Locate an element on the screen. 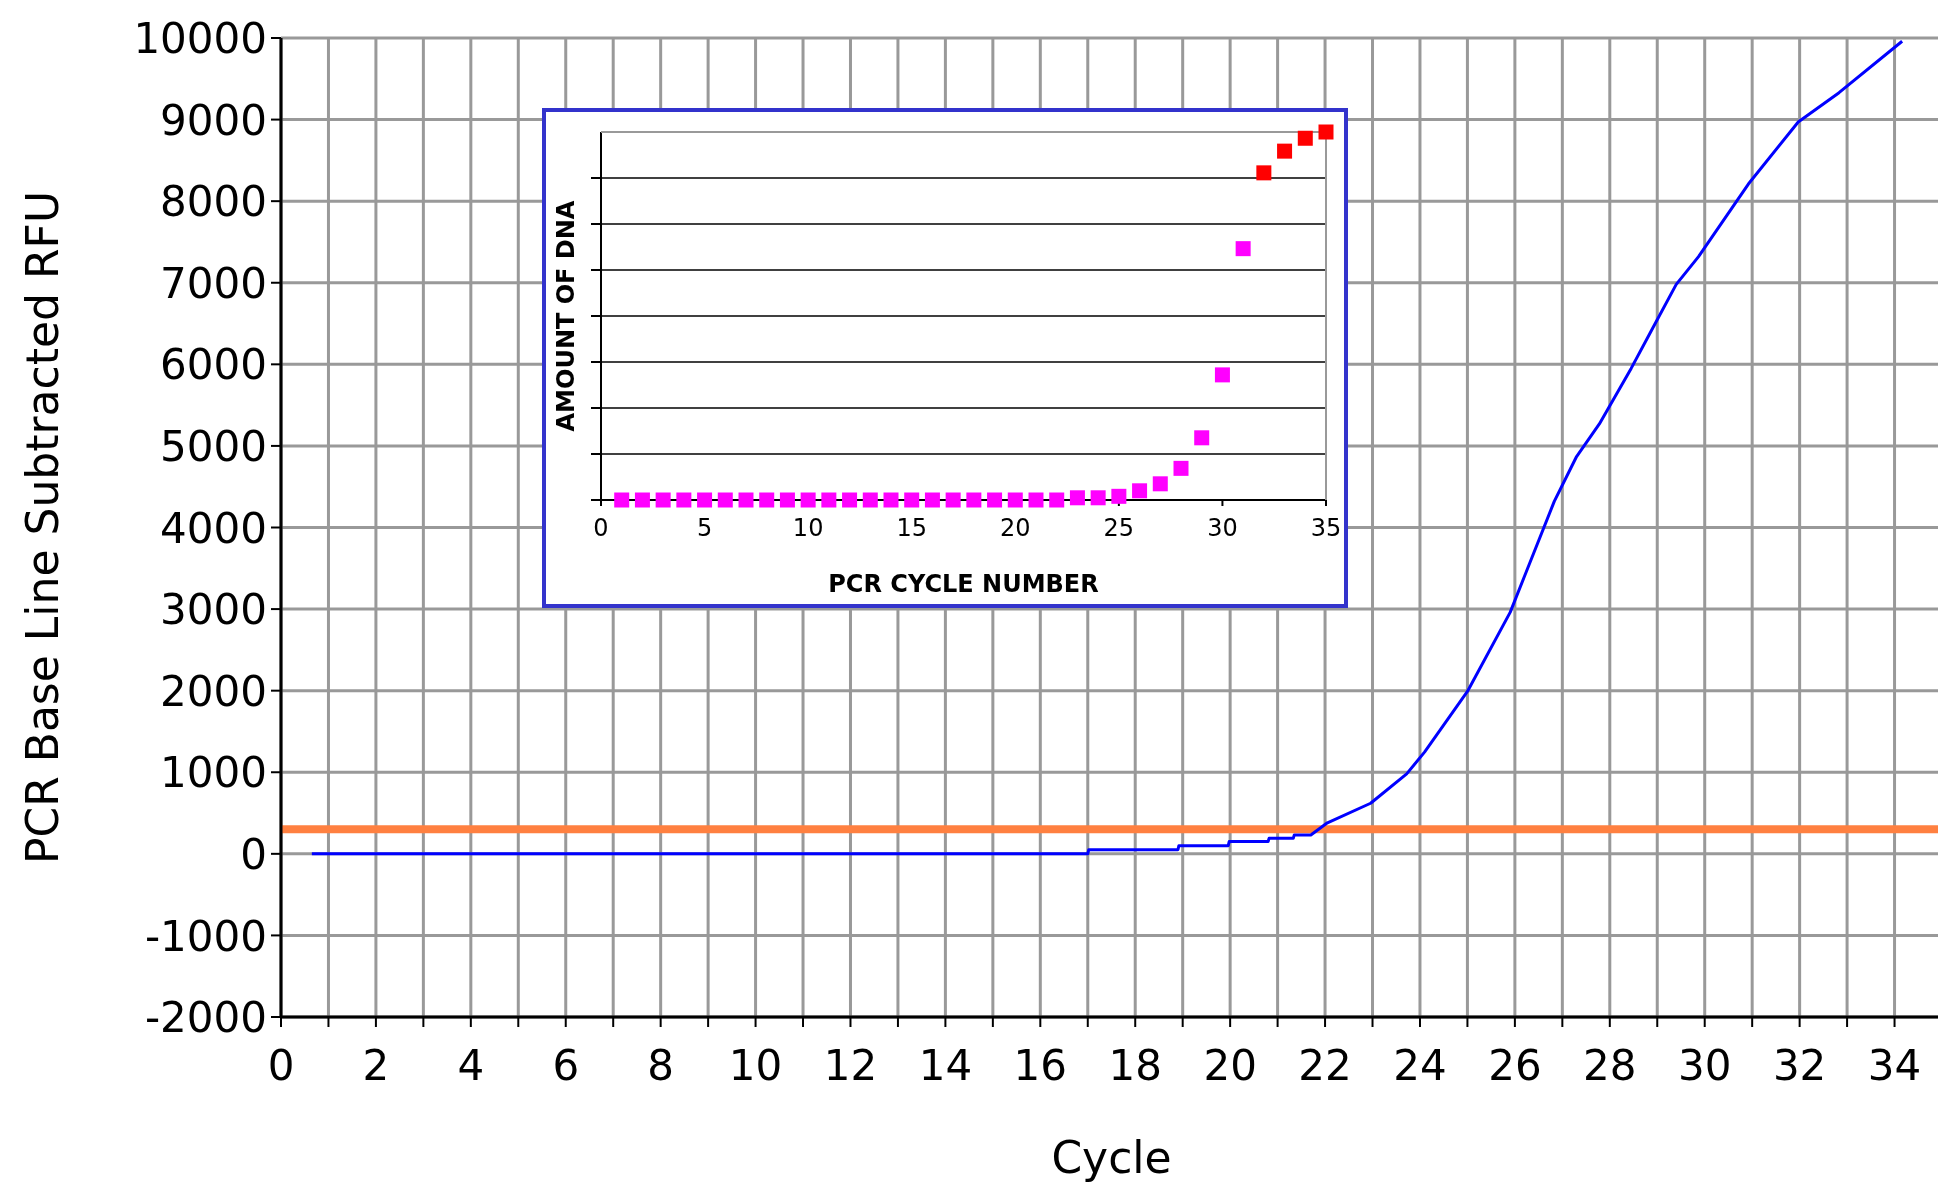 This screenshot has width=1946, height=1203. x-axis-title: PCR CYCLE NUMBER is located at coordinates (963, 584).